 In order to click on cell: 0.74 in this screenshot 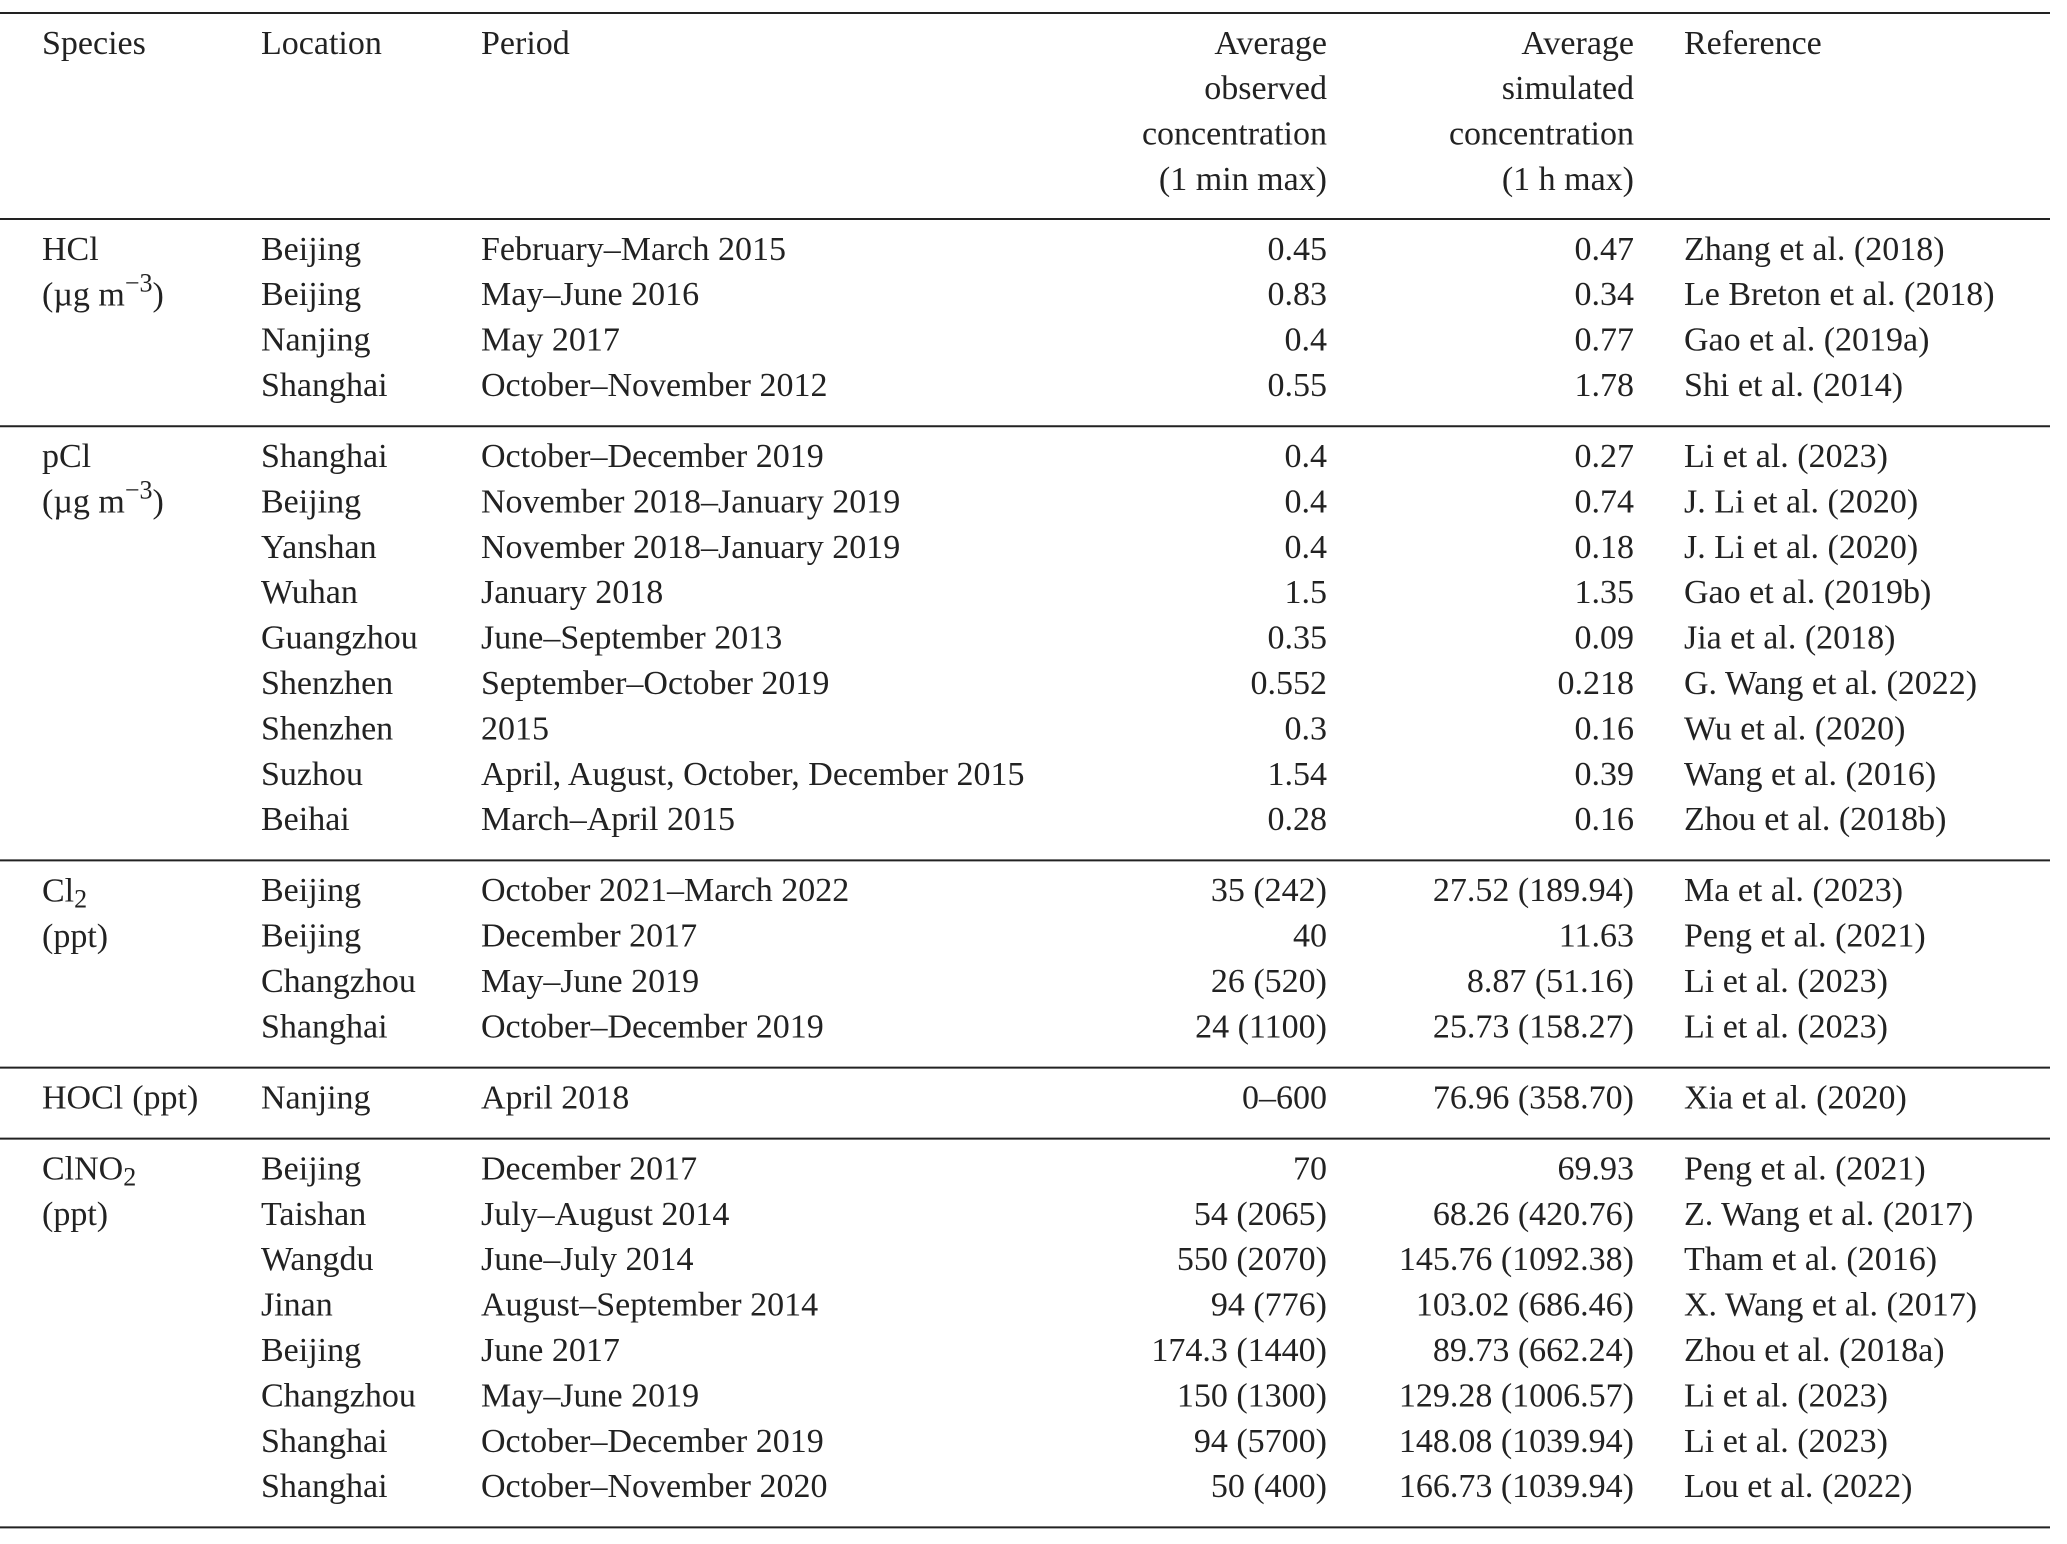, I will do `click(1605, 501)`.